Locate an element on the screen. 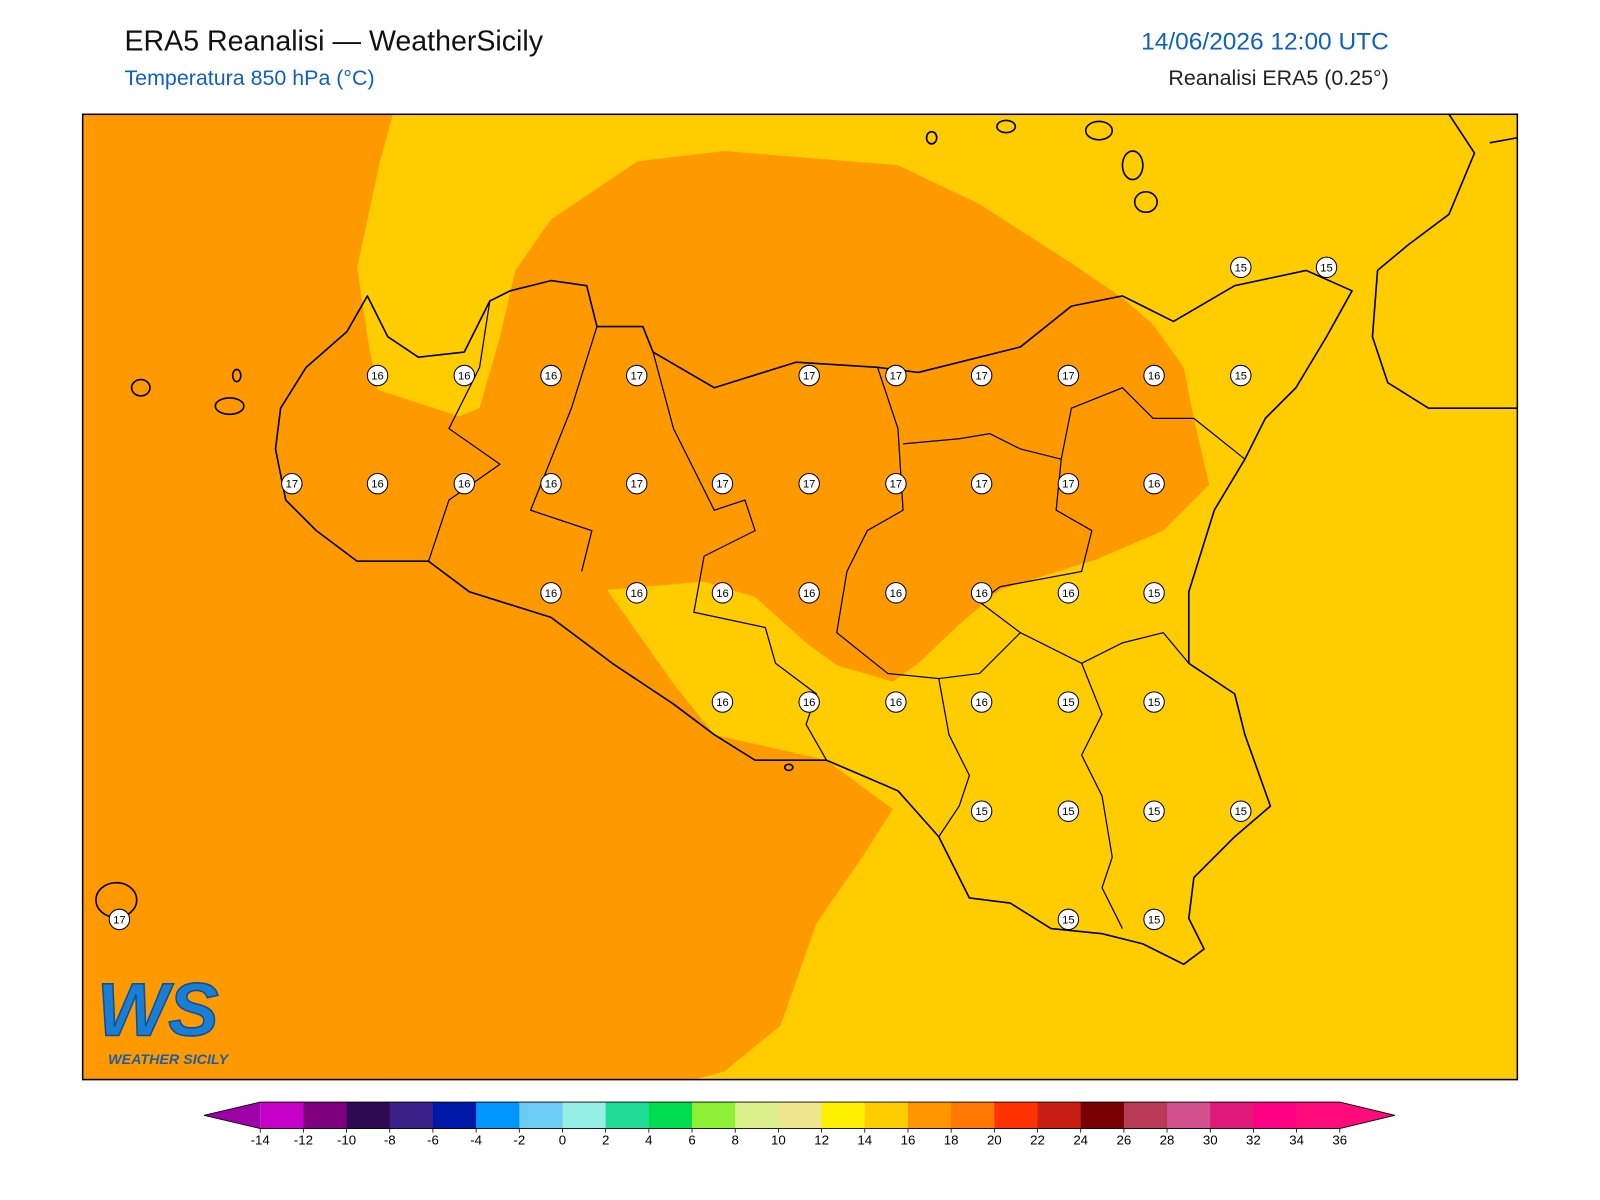  colorbar-tick-label: 24 is located at coordinates (1080, 1139).